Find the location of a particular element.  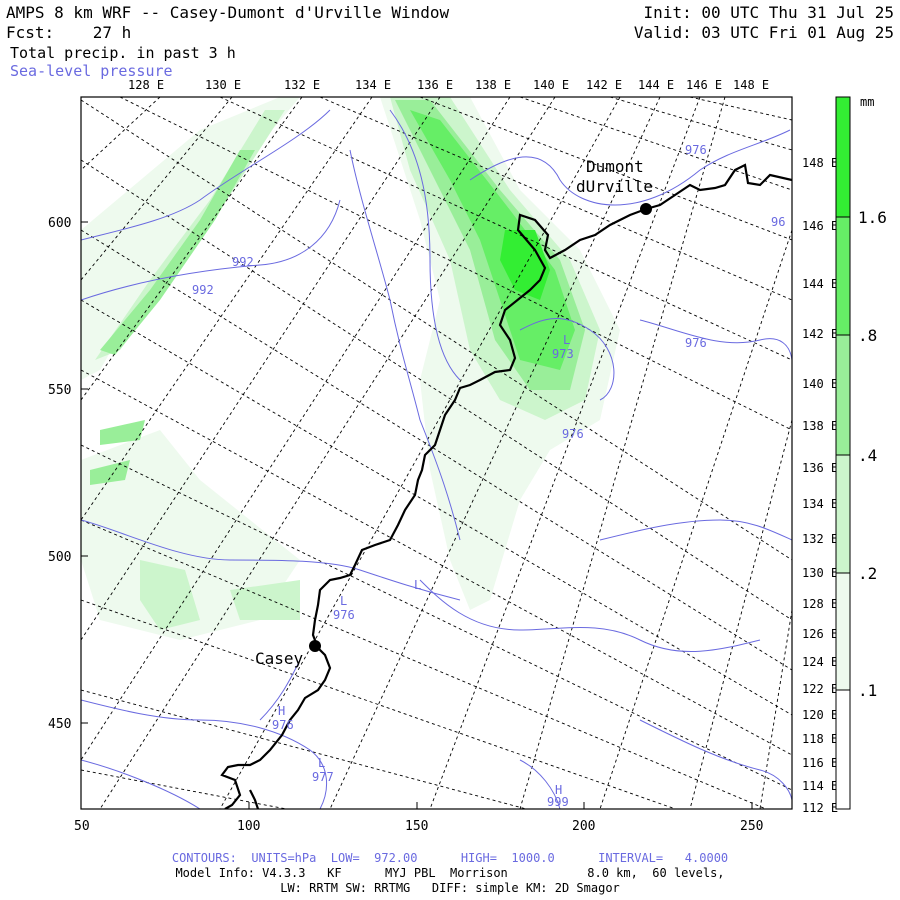

station-durville-label: dUrville is located at coordinates (614, 186).